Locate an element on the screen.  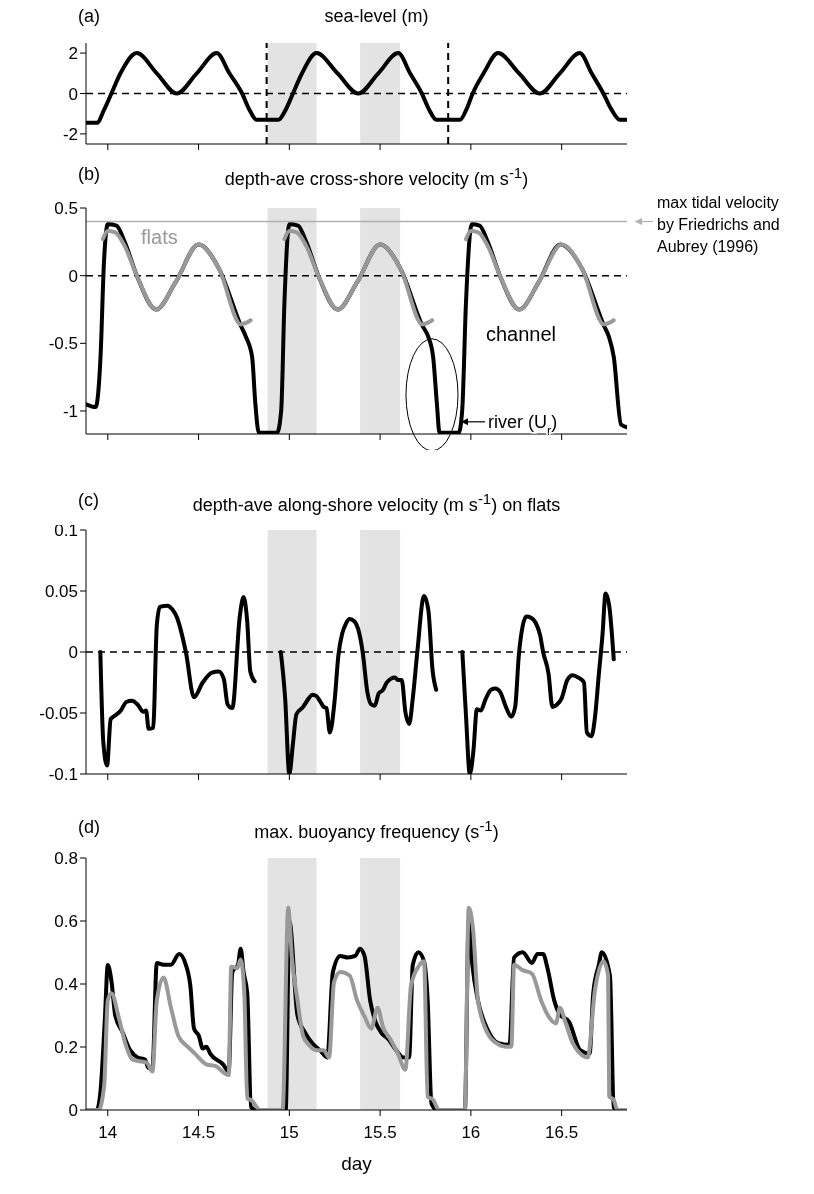
x-tick-label: 16.5 is located at coordinates (562, 1133).